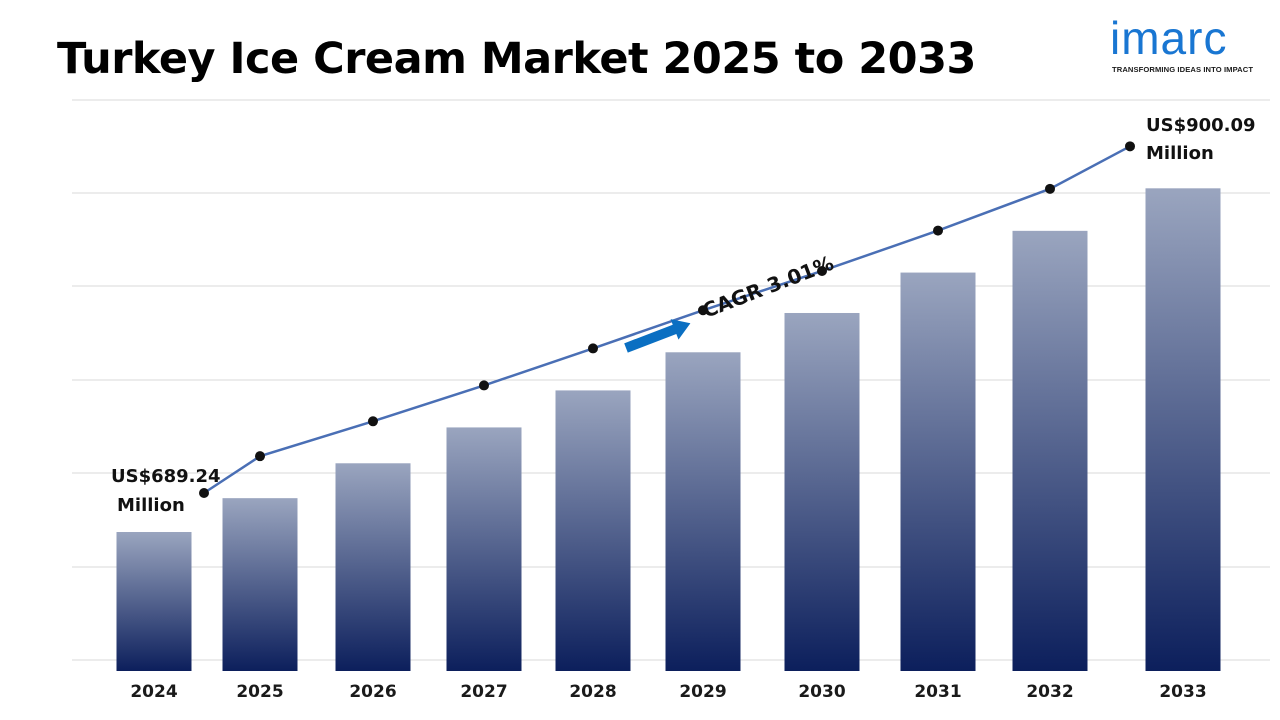 The image size is (1280, 720). I want to click on trend-point-2028, so click(593, 348).